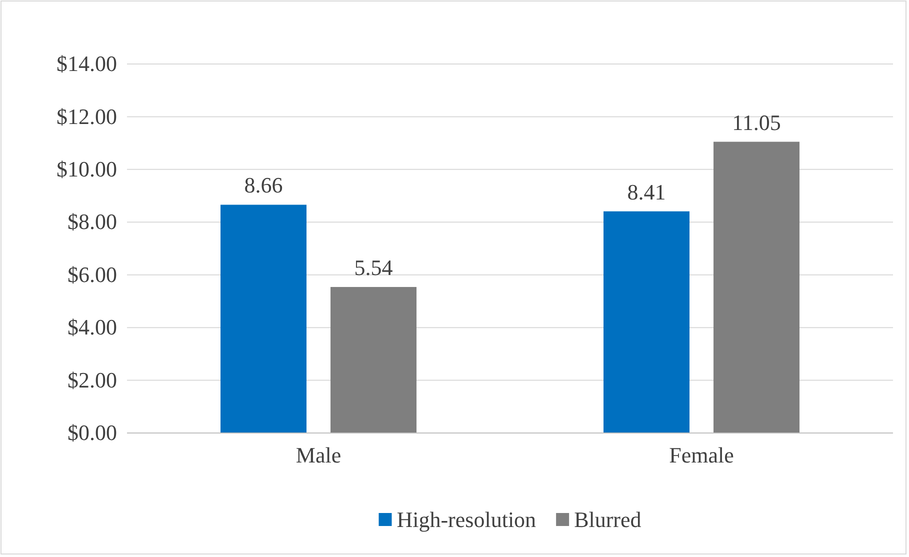 This screenshot has height=557, width=909. What do you see at coordinates (86, 169) in the screenshot?
I see `y-tick-label: $10.00` at bounding box center [86, 169].